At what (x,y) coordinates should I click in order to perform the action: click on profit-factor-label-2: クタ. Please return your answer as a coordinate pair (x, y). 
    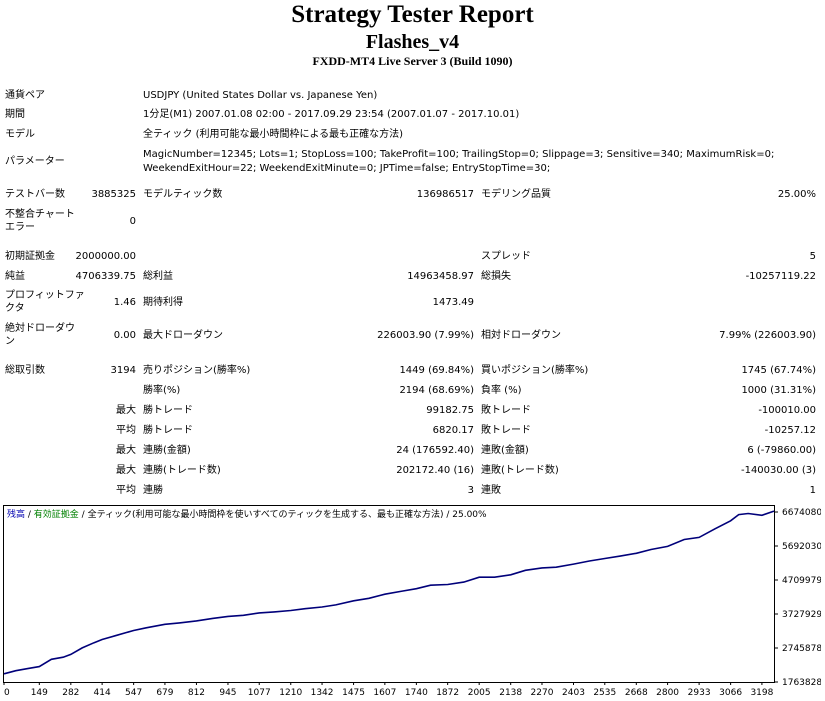
    Looking at the image, I should click on (15, 308).